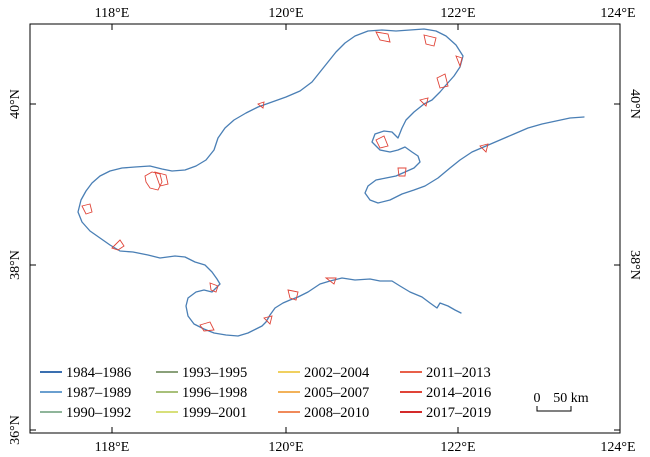 This screenshot has width=650, height=457. Describe the element at coordinates (214, 413) in the screenshot. I see `legend-label: 1999–2001` at that location.